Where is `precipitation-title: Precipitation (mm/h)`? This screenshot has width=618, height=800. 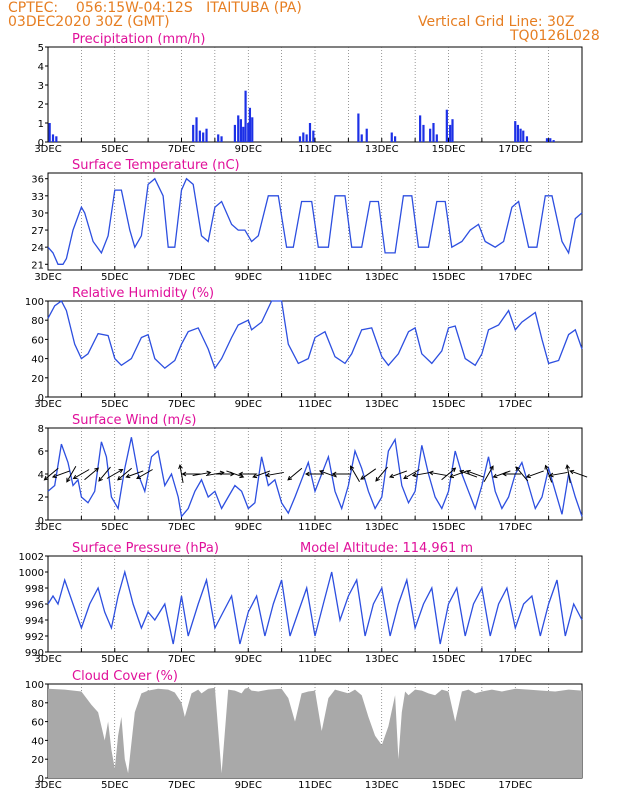
precipitation-title: Precipitation (mm/h) is located at coordinates (138, 39).